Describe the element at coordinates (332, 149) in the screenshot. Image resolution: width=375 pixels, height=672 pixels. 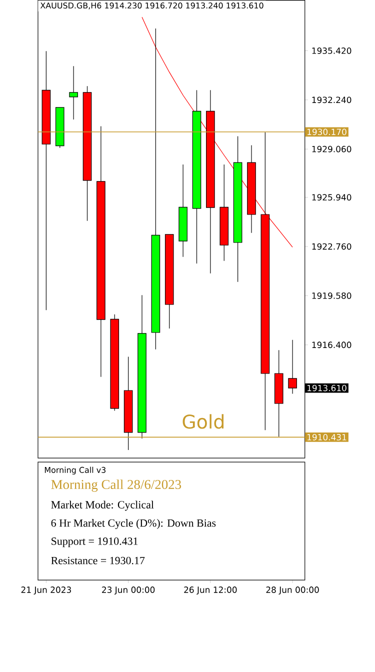
I see `y-tick-label: 1929.060` at that location.